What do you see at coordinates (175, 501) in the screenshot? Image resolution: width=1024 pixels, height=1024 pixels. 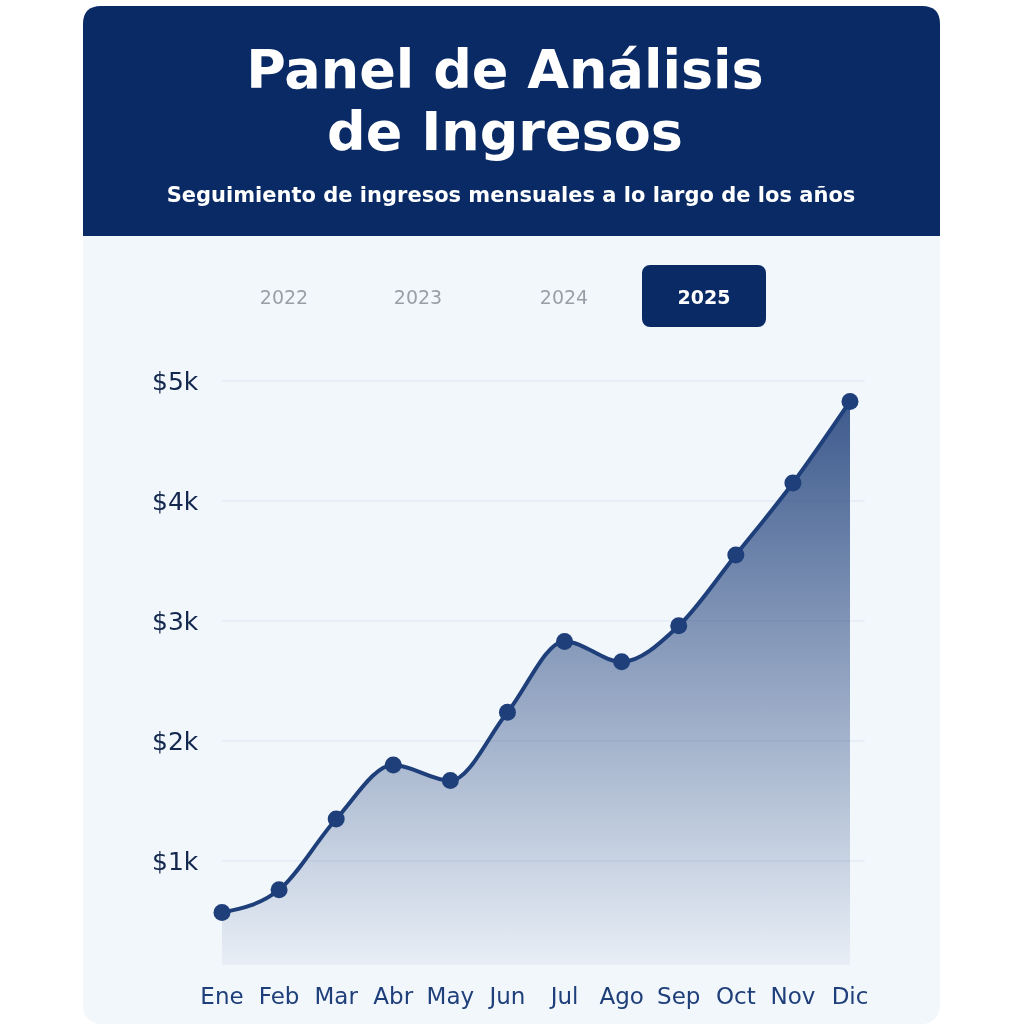 I see `y-tick-label: $4k` at bounding box center [175, 501].